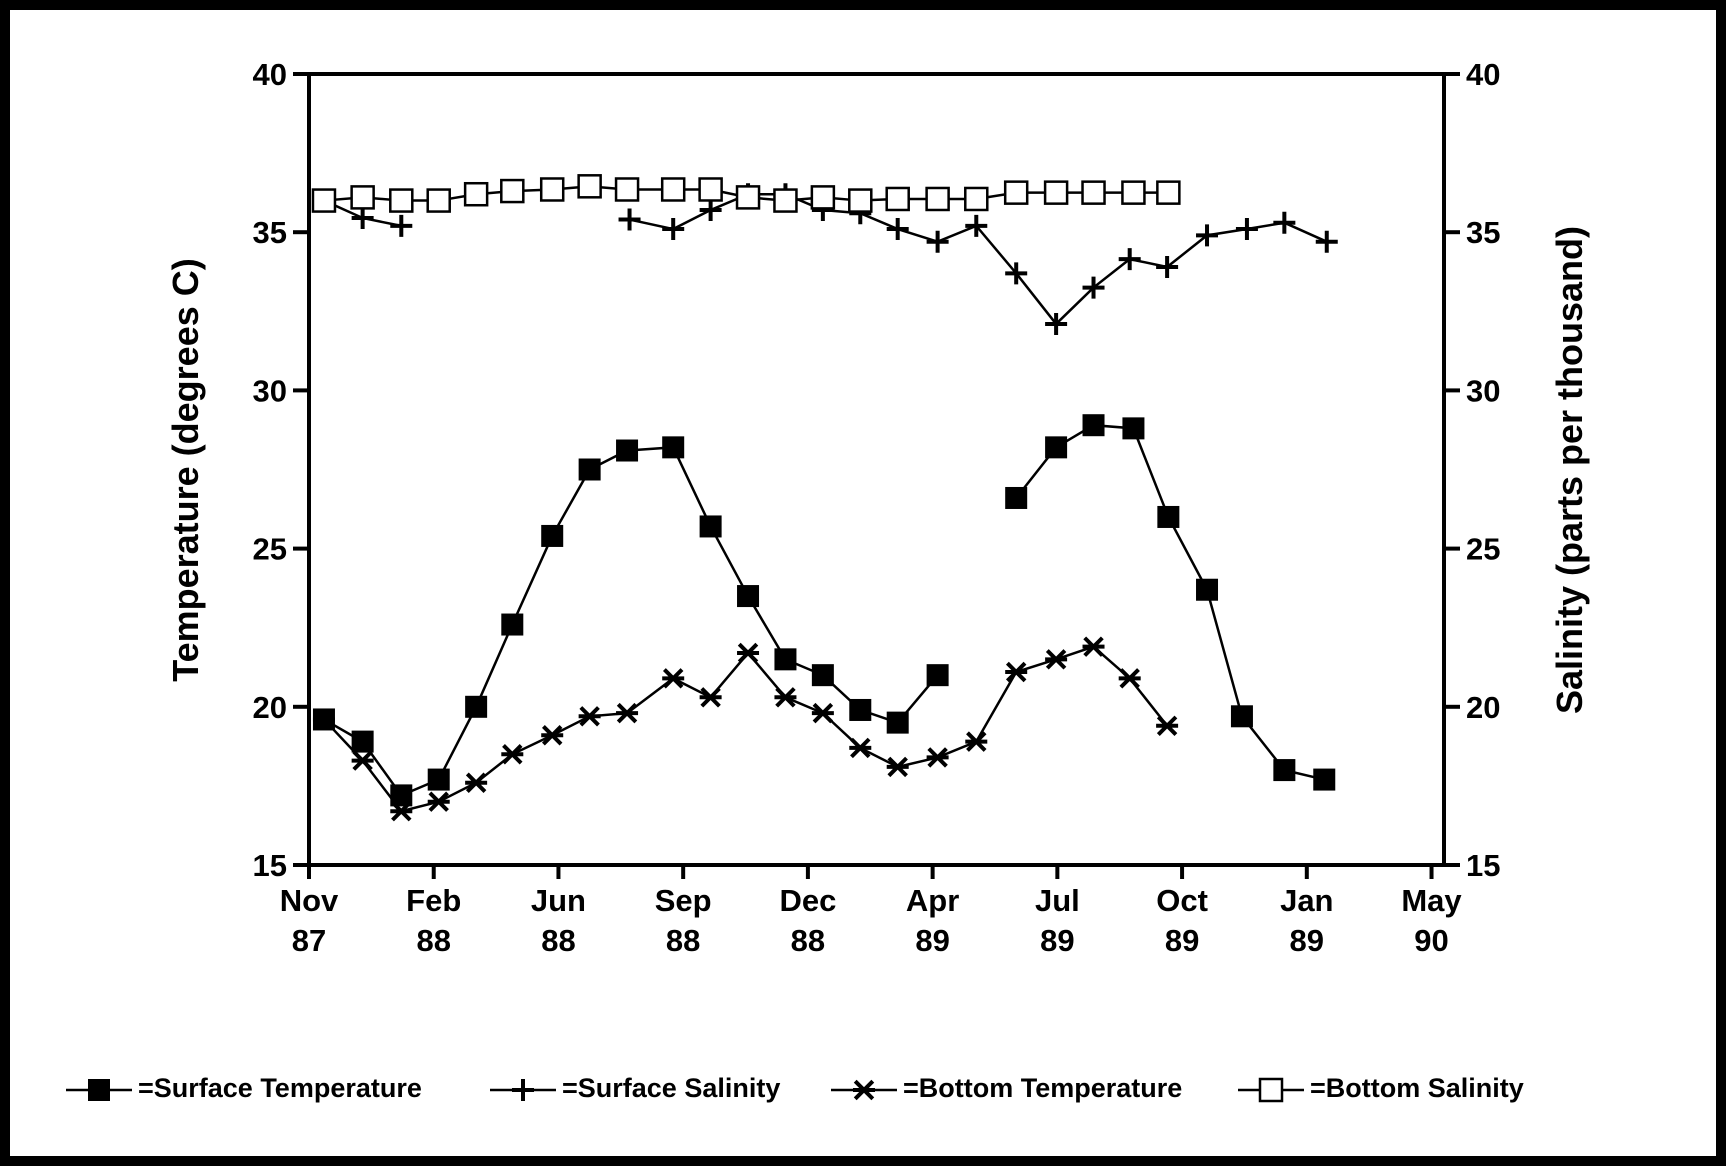 The height and width of the screenshot is (1166, 1726). I want to click on legend-item: =Bottom Temperature, so click(1006, 1088).